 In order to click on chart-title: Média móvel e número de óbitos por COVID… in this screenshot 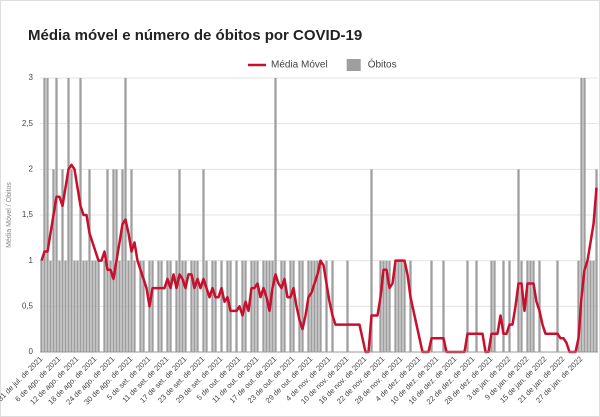, I will do `click(195, 35)`.